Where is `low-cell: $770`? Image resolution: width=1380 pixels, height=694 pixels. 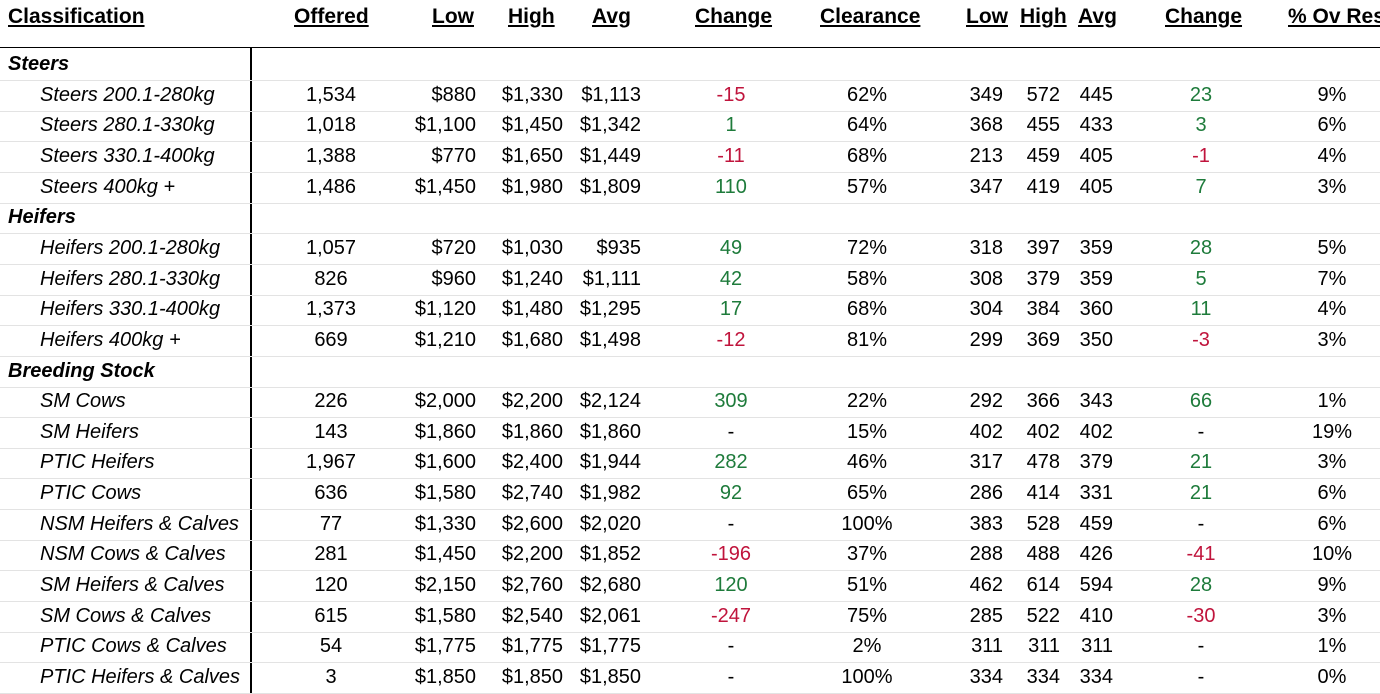 low-cell: $770 is located at coordinates (454, 155).